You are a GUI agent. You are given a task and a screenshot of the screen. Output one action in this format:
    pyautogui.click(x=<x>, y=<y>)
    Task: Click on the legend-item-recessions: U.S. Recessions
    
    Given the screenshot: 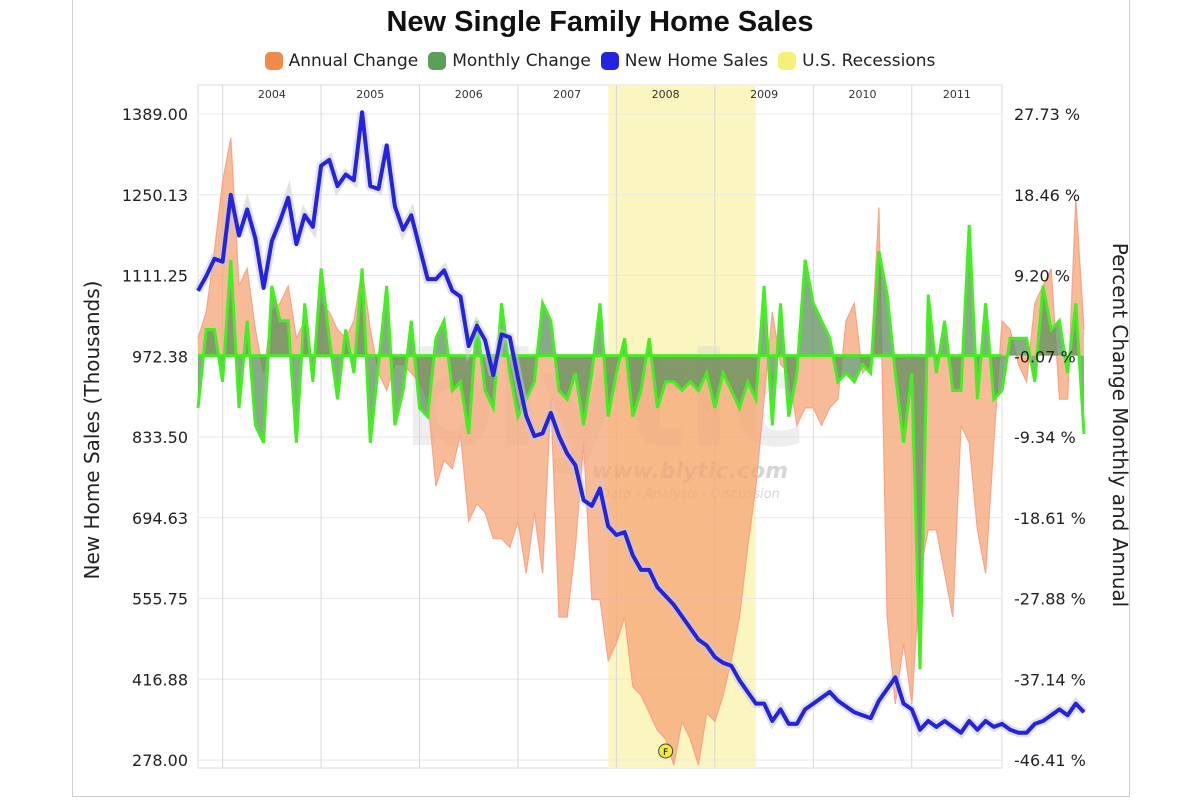 What is the action you would take?
    pyautogui.click(x=856, y=61)
    